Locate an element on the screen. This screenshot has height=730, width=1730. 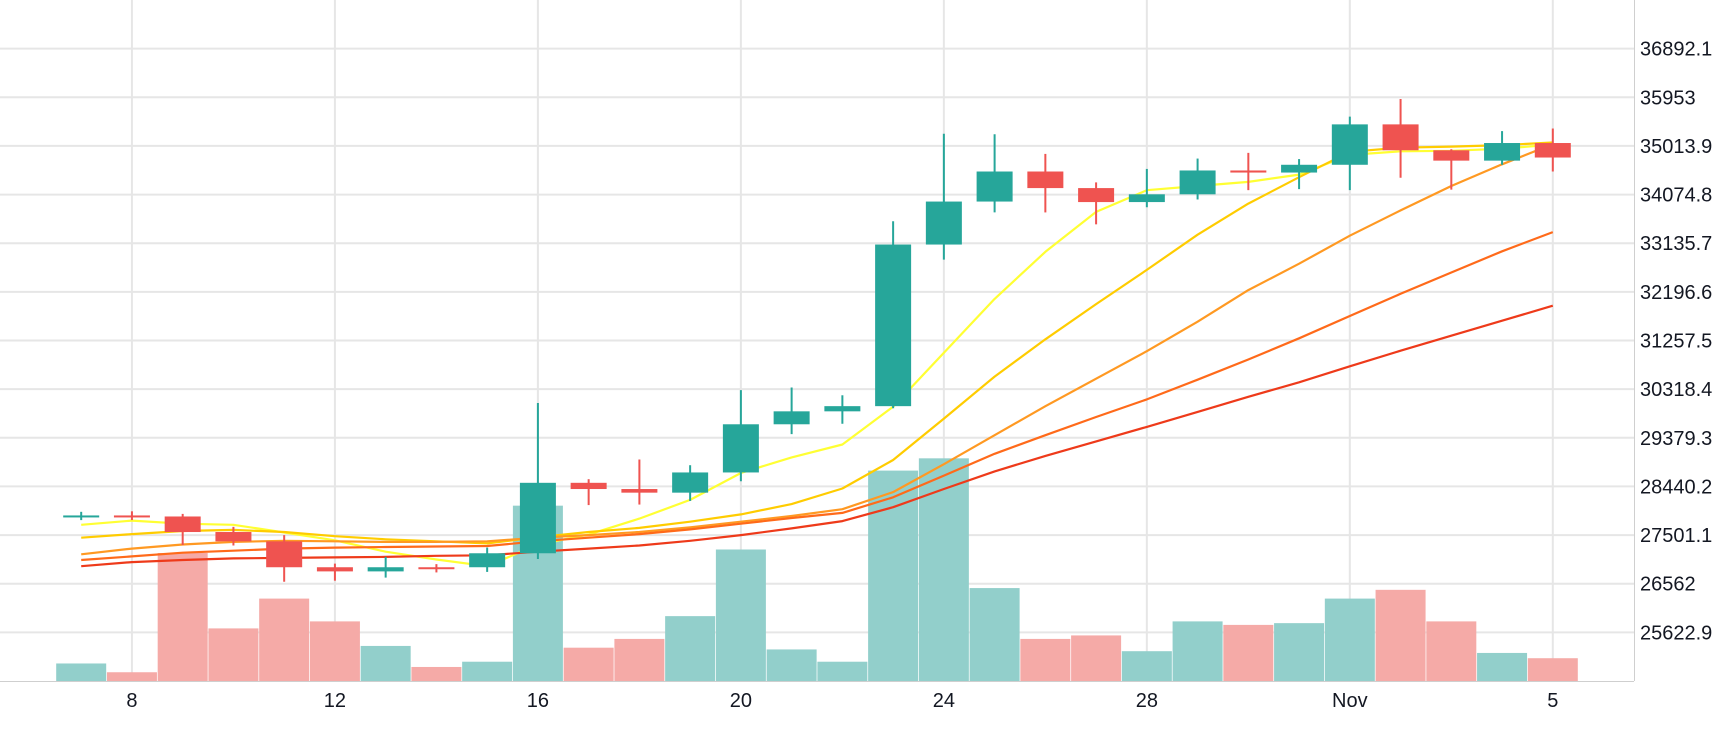
x-tick-label: 16 is located at coordinates (538, 701).